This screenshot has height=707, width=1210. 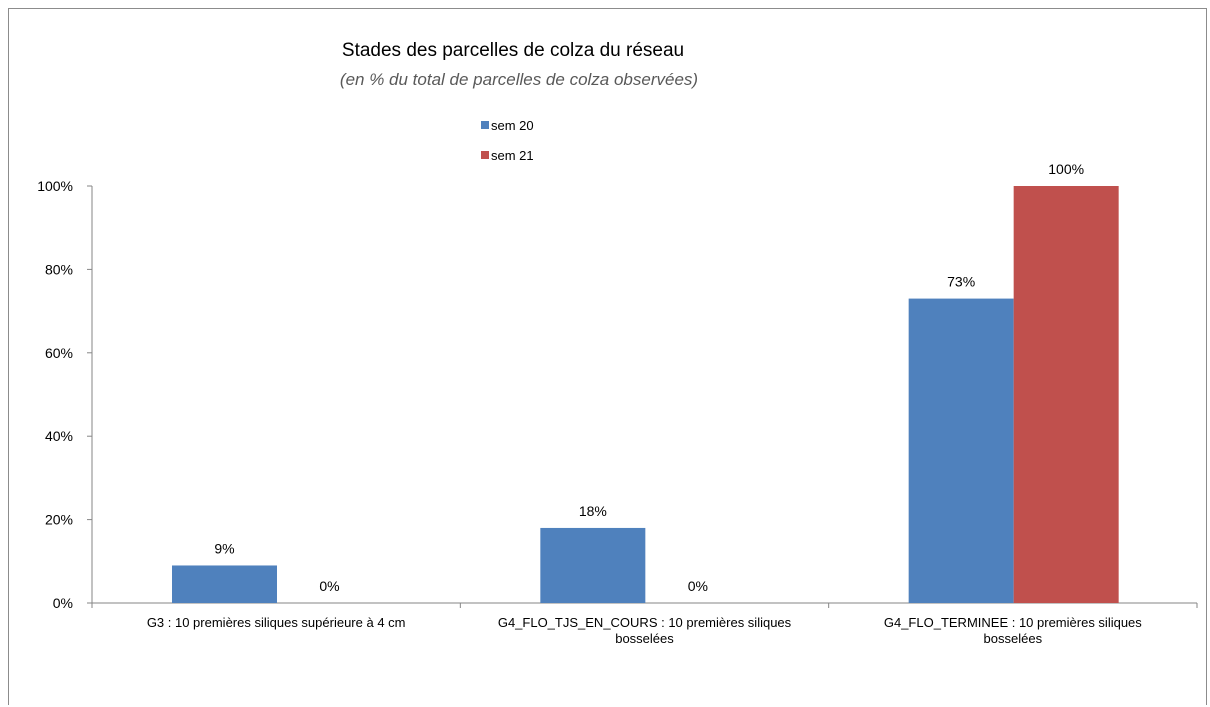 What do you see at coordinates (59, 353) in the screenshot?
I see `y-tick-label: 60%` at bounding box center [59, 353].